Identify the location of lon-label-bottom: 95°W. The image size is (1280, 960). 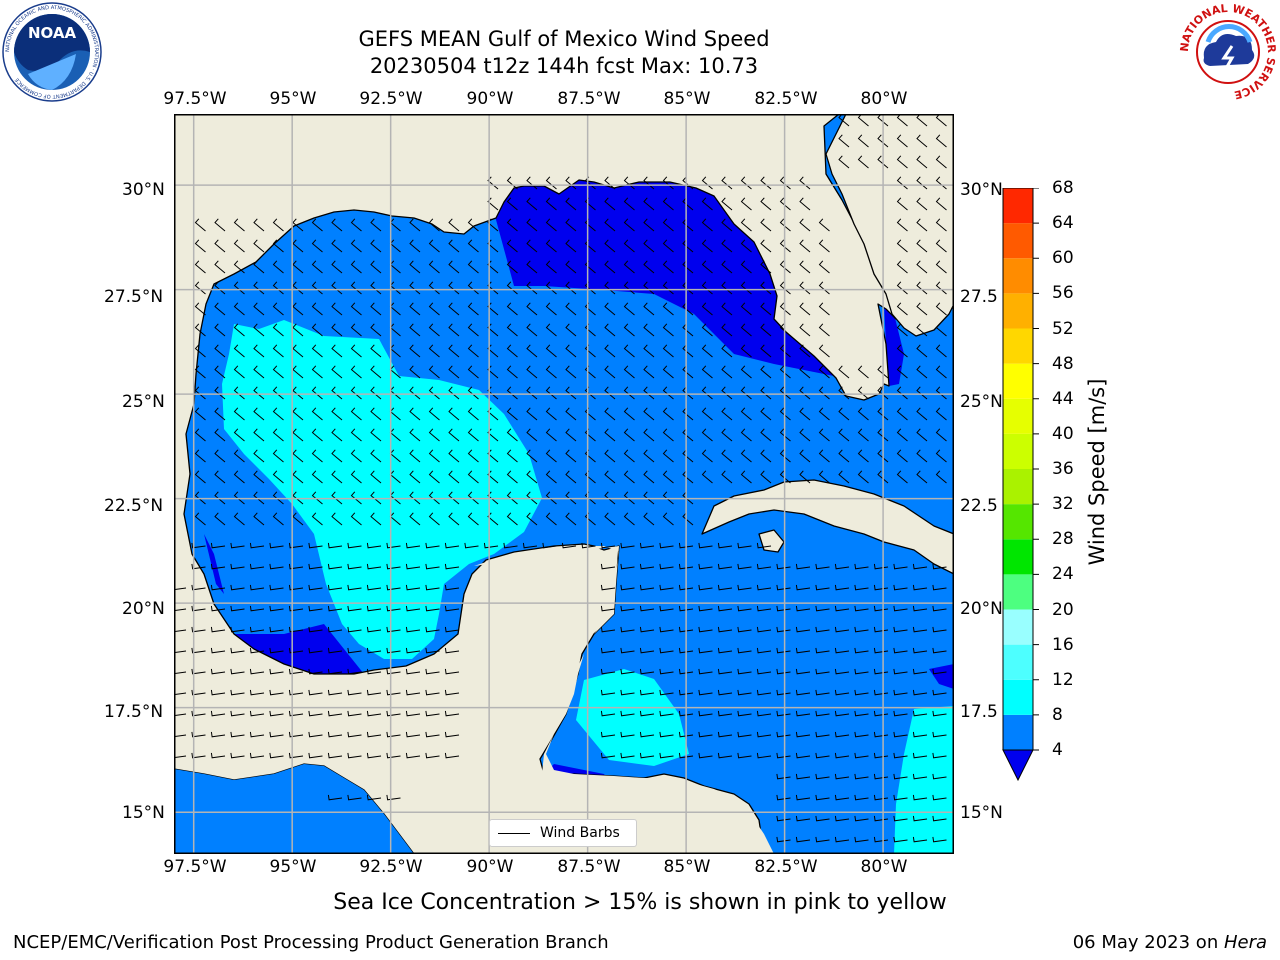
(293, 867).